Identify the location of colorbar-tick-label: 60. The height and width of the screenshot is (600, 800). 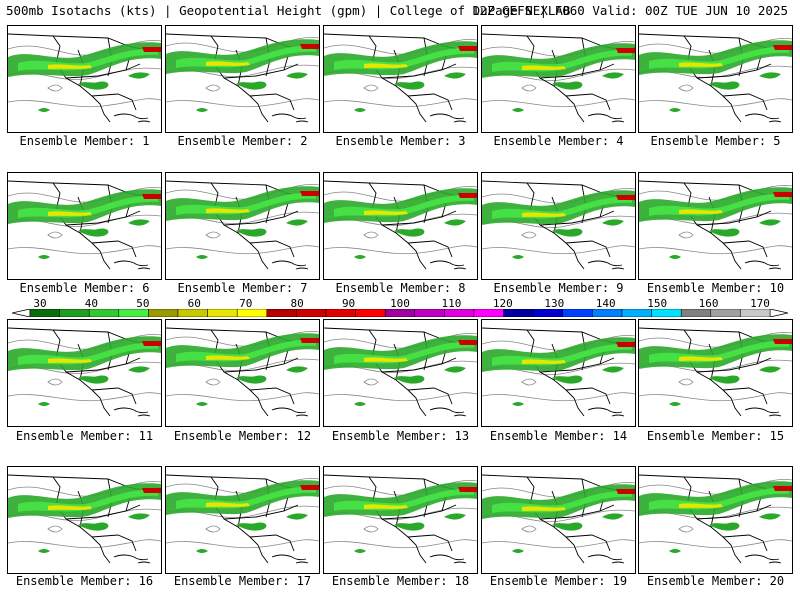
(194, 303).